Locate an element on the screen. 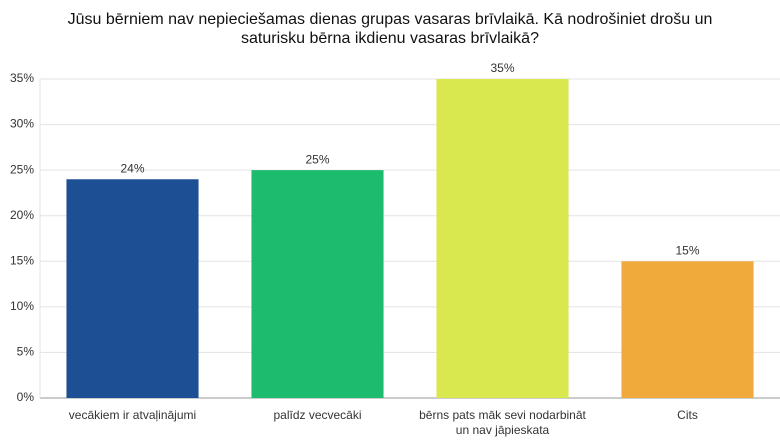  y-tick-label: 20% is located at coordinates (22, 215).